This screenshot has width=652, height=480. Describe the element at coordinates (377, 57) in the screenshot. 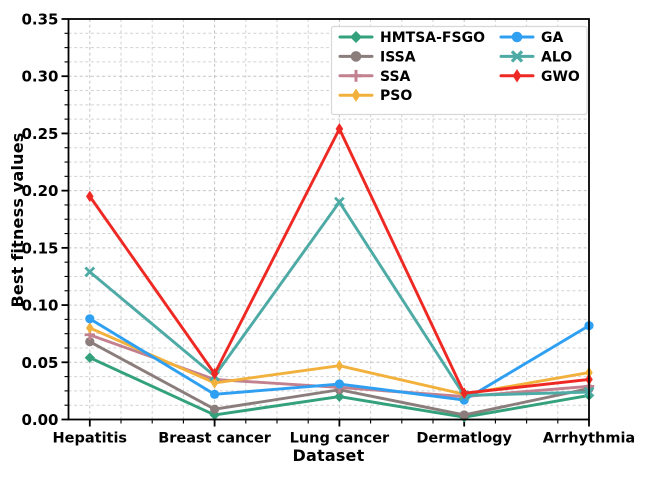

I see `legend-item-ISSA: ISSA` at that location.